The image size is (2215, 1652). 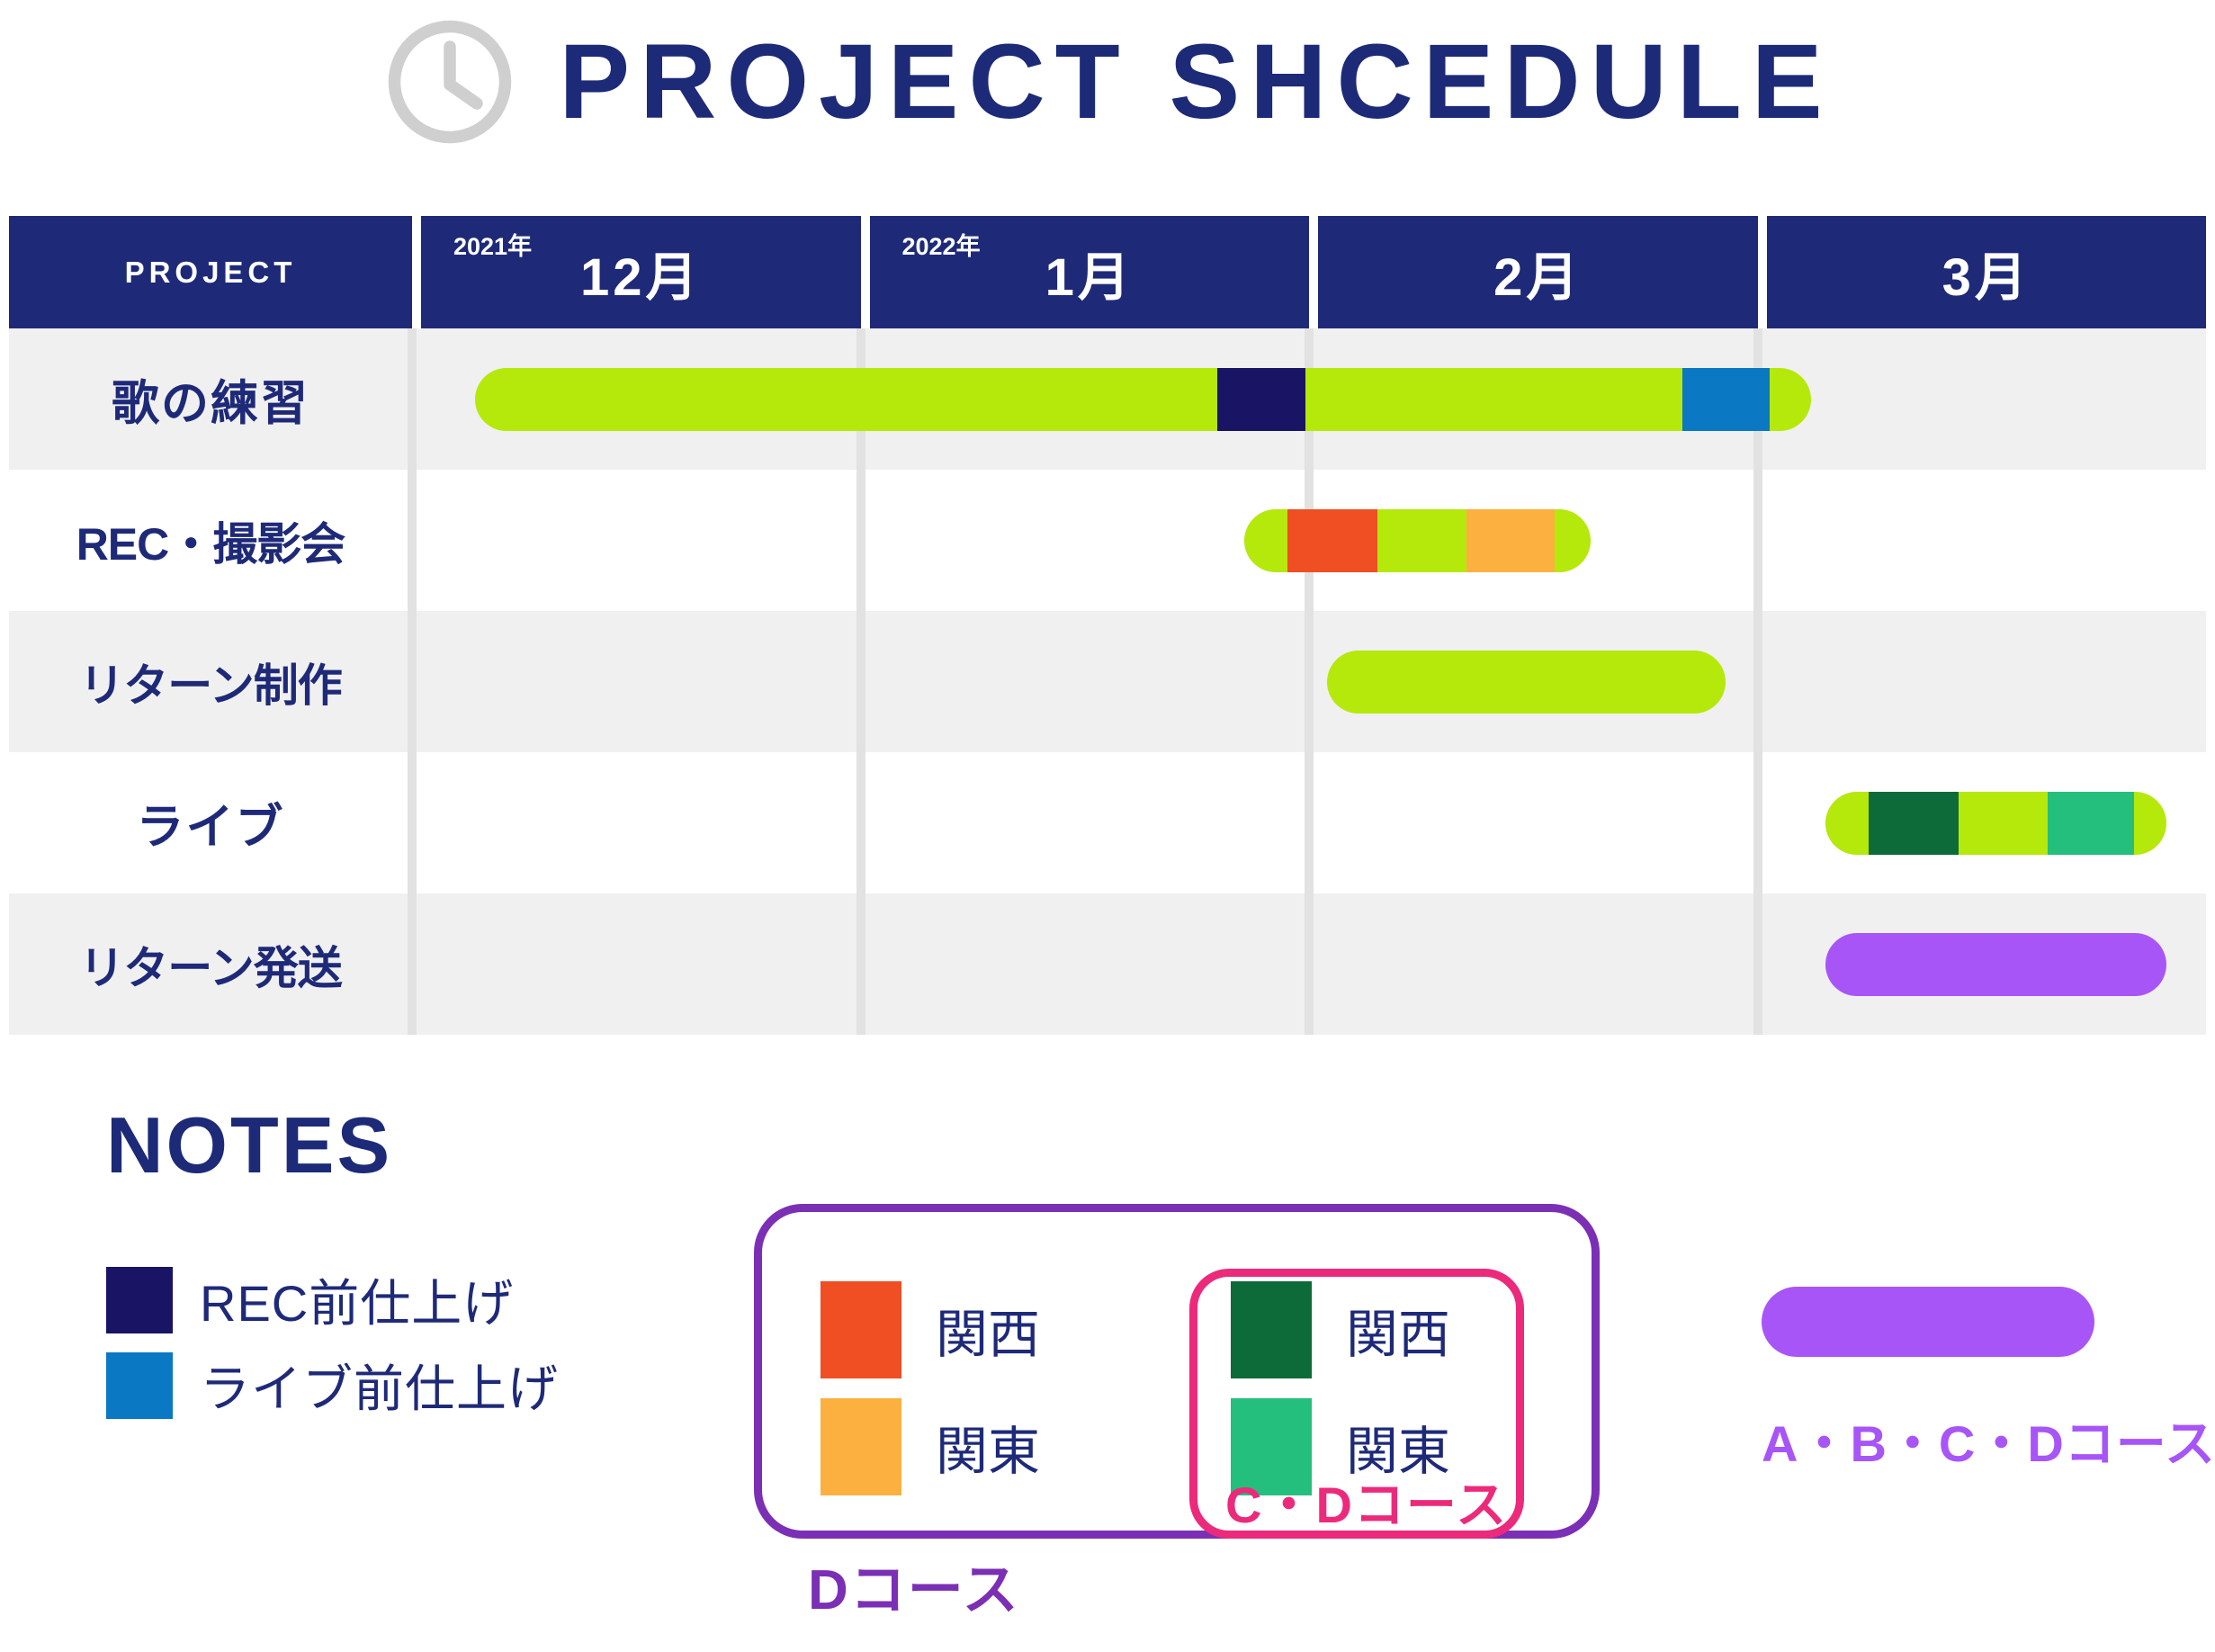 I want to click on legend-label-d-kansai: 関西, so click(x=989, y=1335).